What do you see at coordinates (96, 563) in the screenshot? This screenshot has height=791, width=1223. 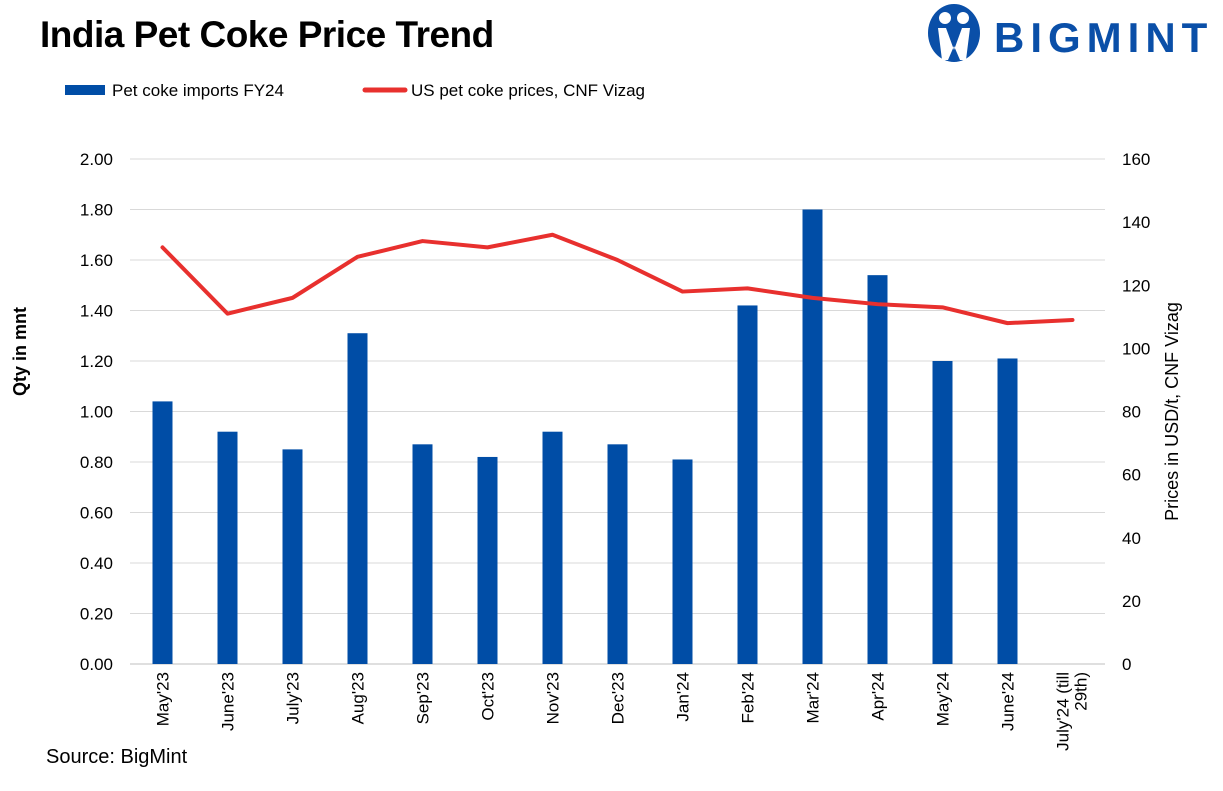 I see `y-tick-label: 0.40` at bounding box center [96, 563].